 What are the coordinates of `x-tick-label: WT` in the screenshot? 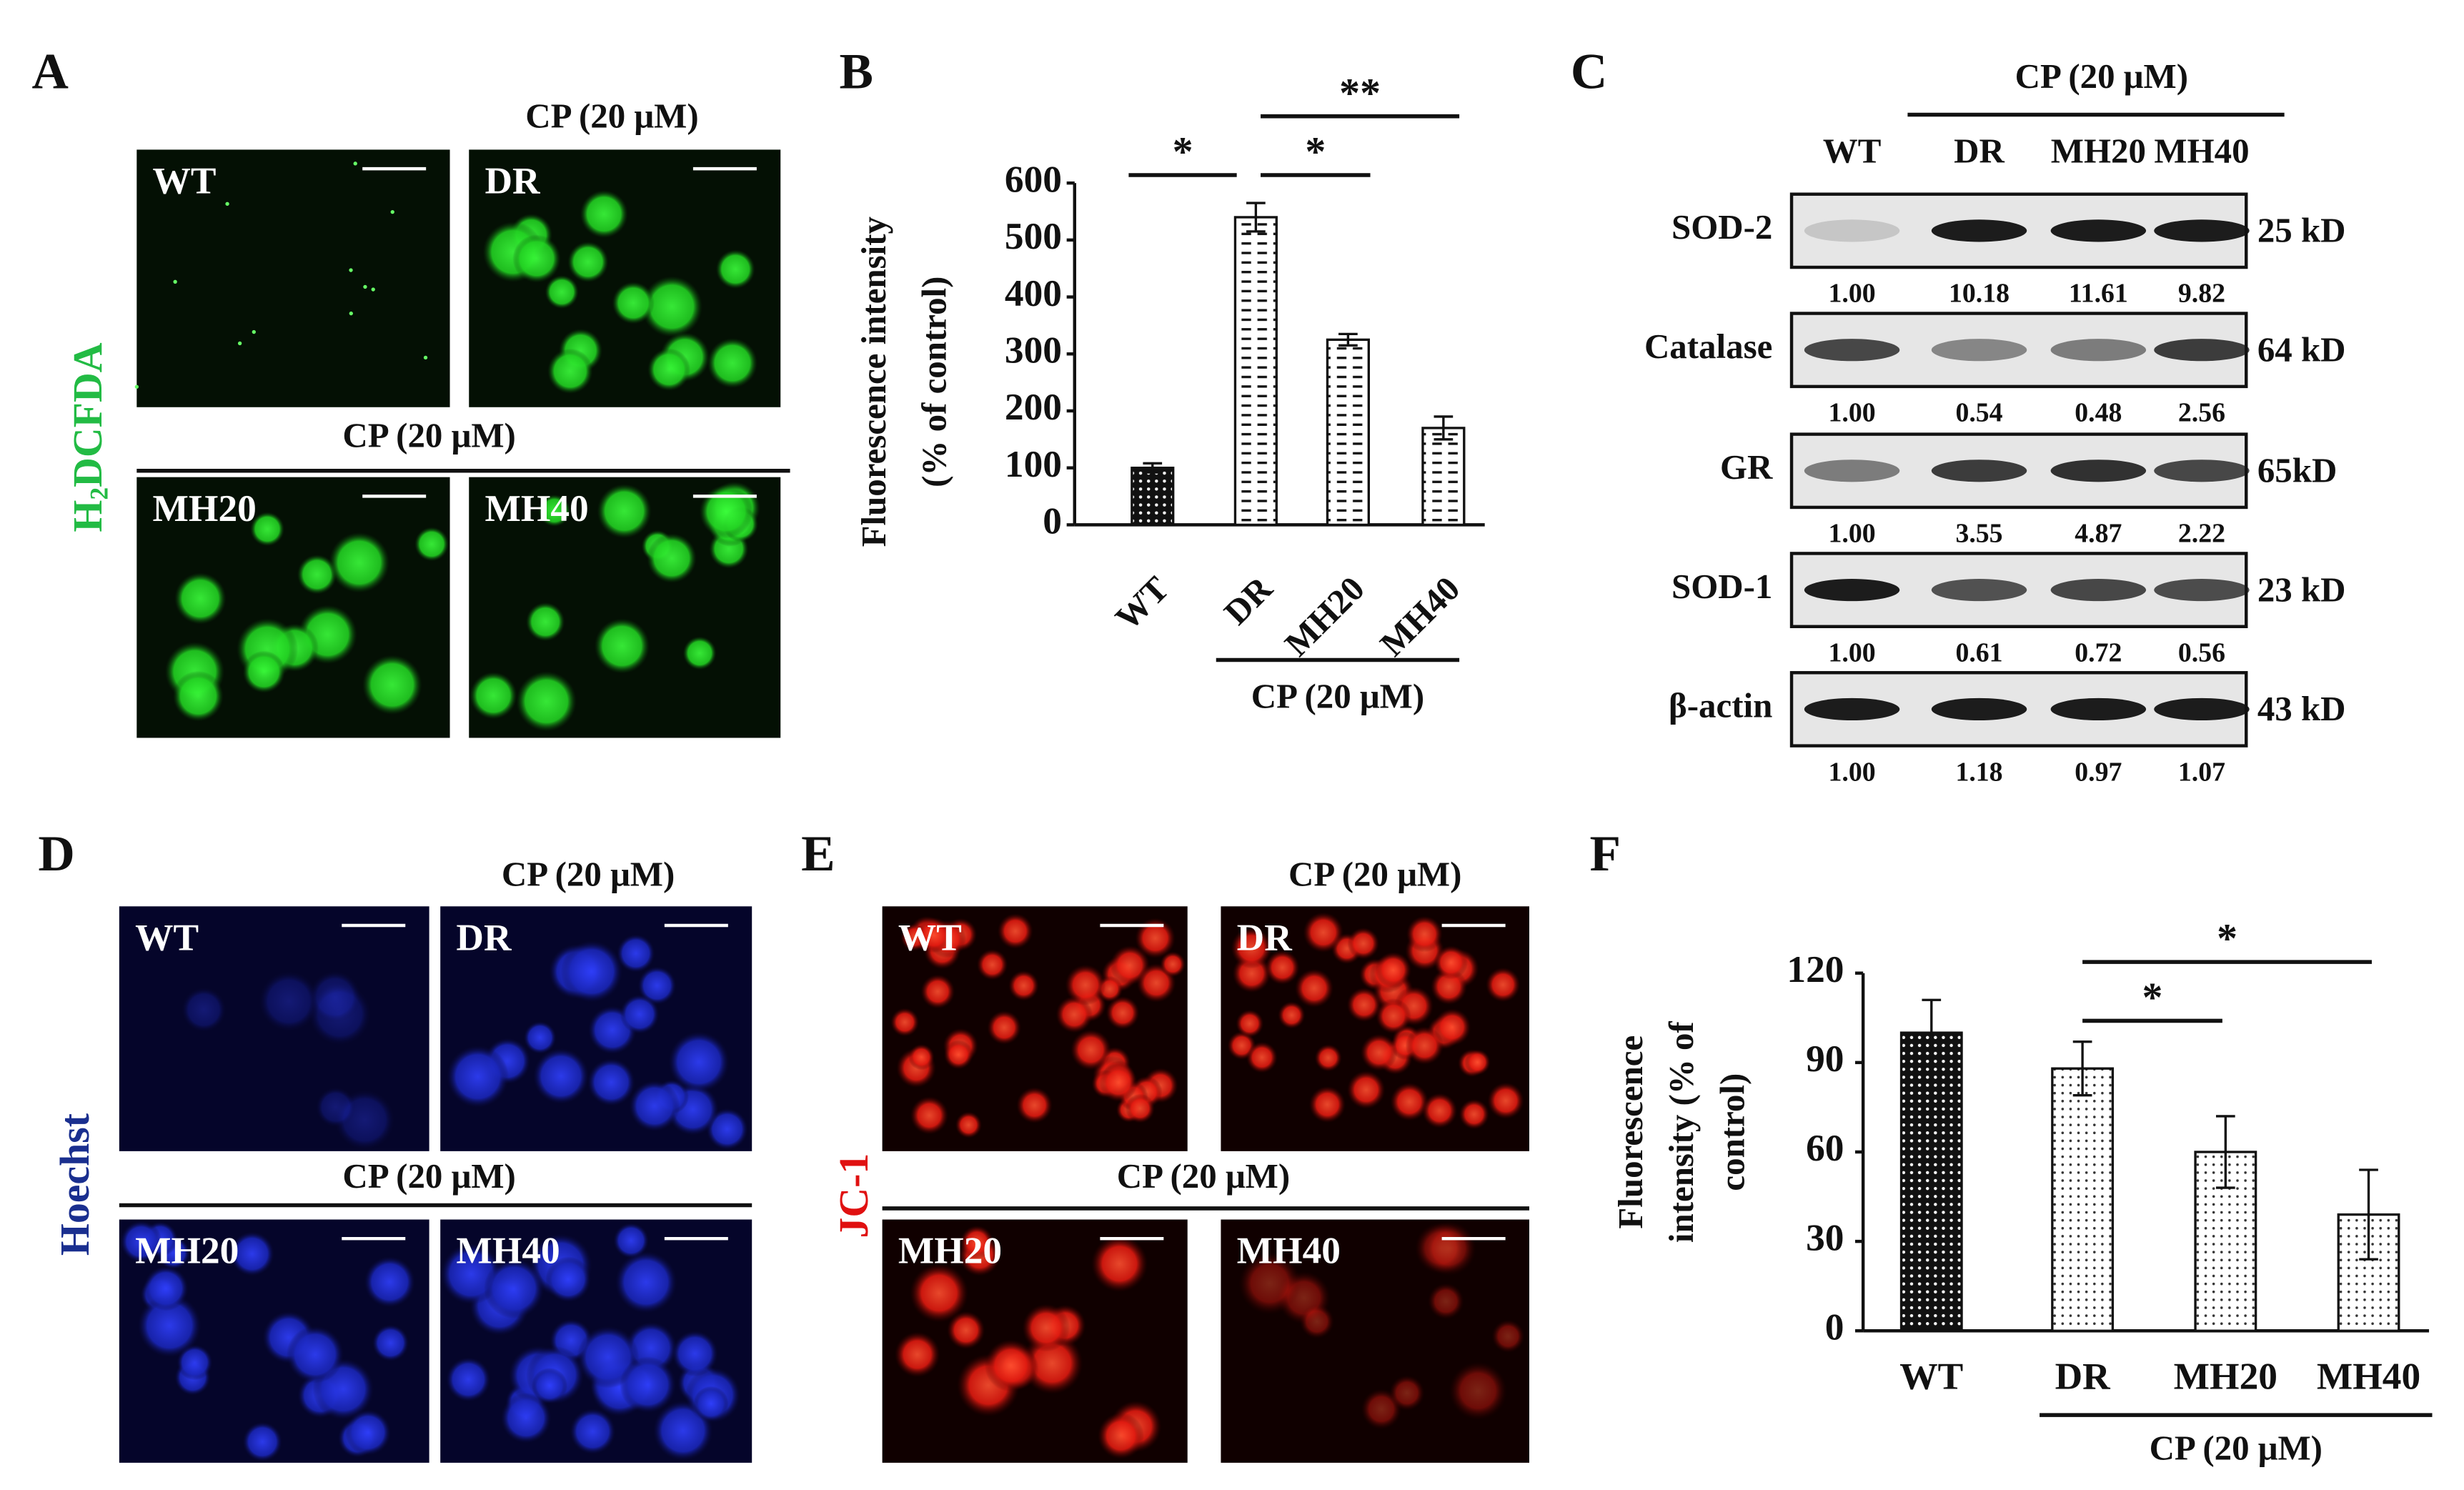 It's located at (1931, 1375).